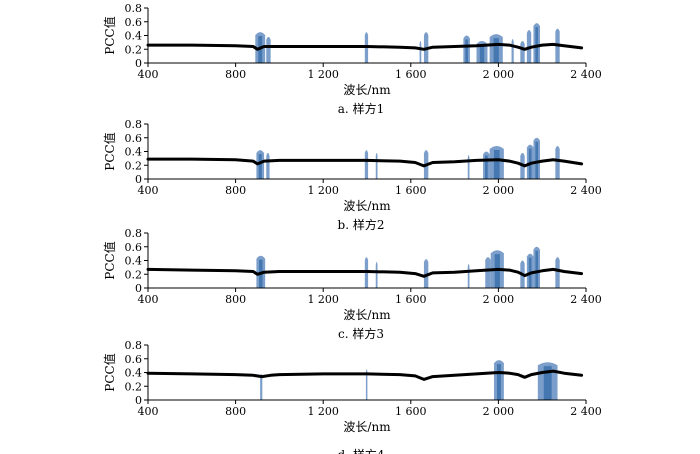 This screenshot has height=454, width=700. Describe the element at coordinates (361, 224) in the screenshot. I see `panel-caption: b. 样方2` at that location.